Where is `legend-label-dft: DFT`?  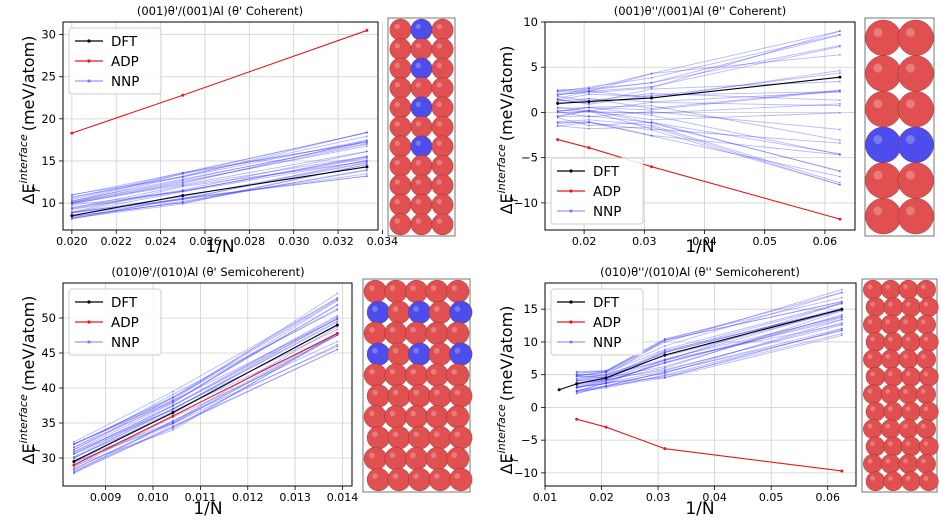 legend-label-dft: DFT is located at coordinates (124, 303).